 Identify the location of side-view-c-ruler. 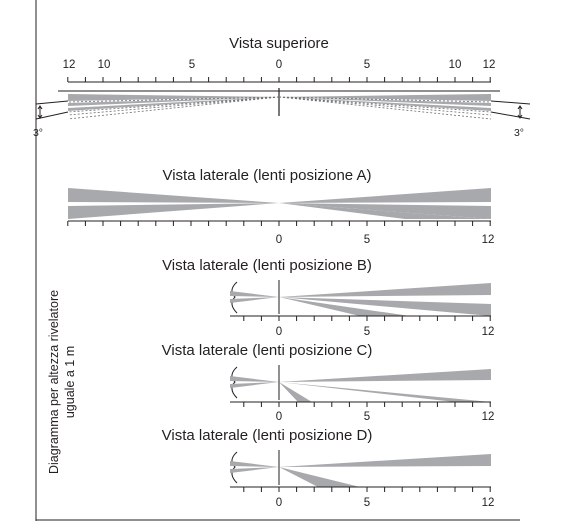
(360, 404).